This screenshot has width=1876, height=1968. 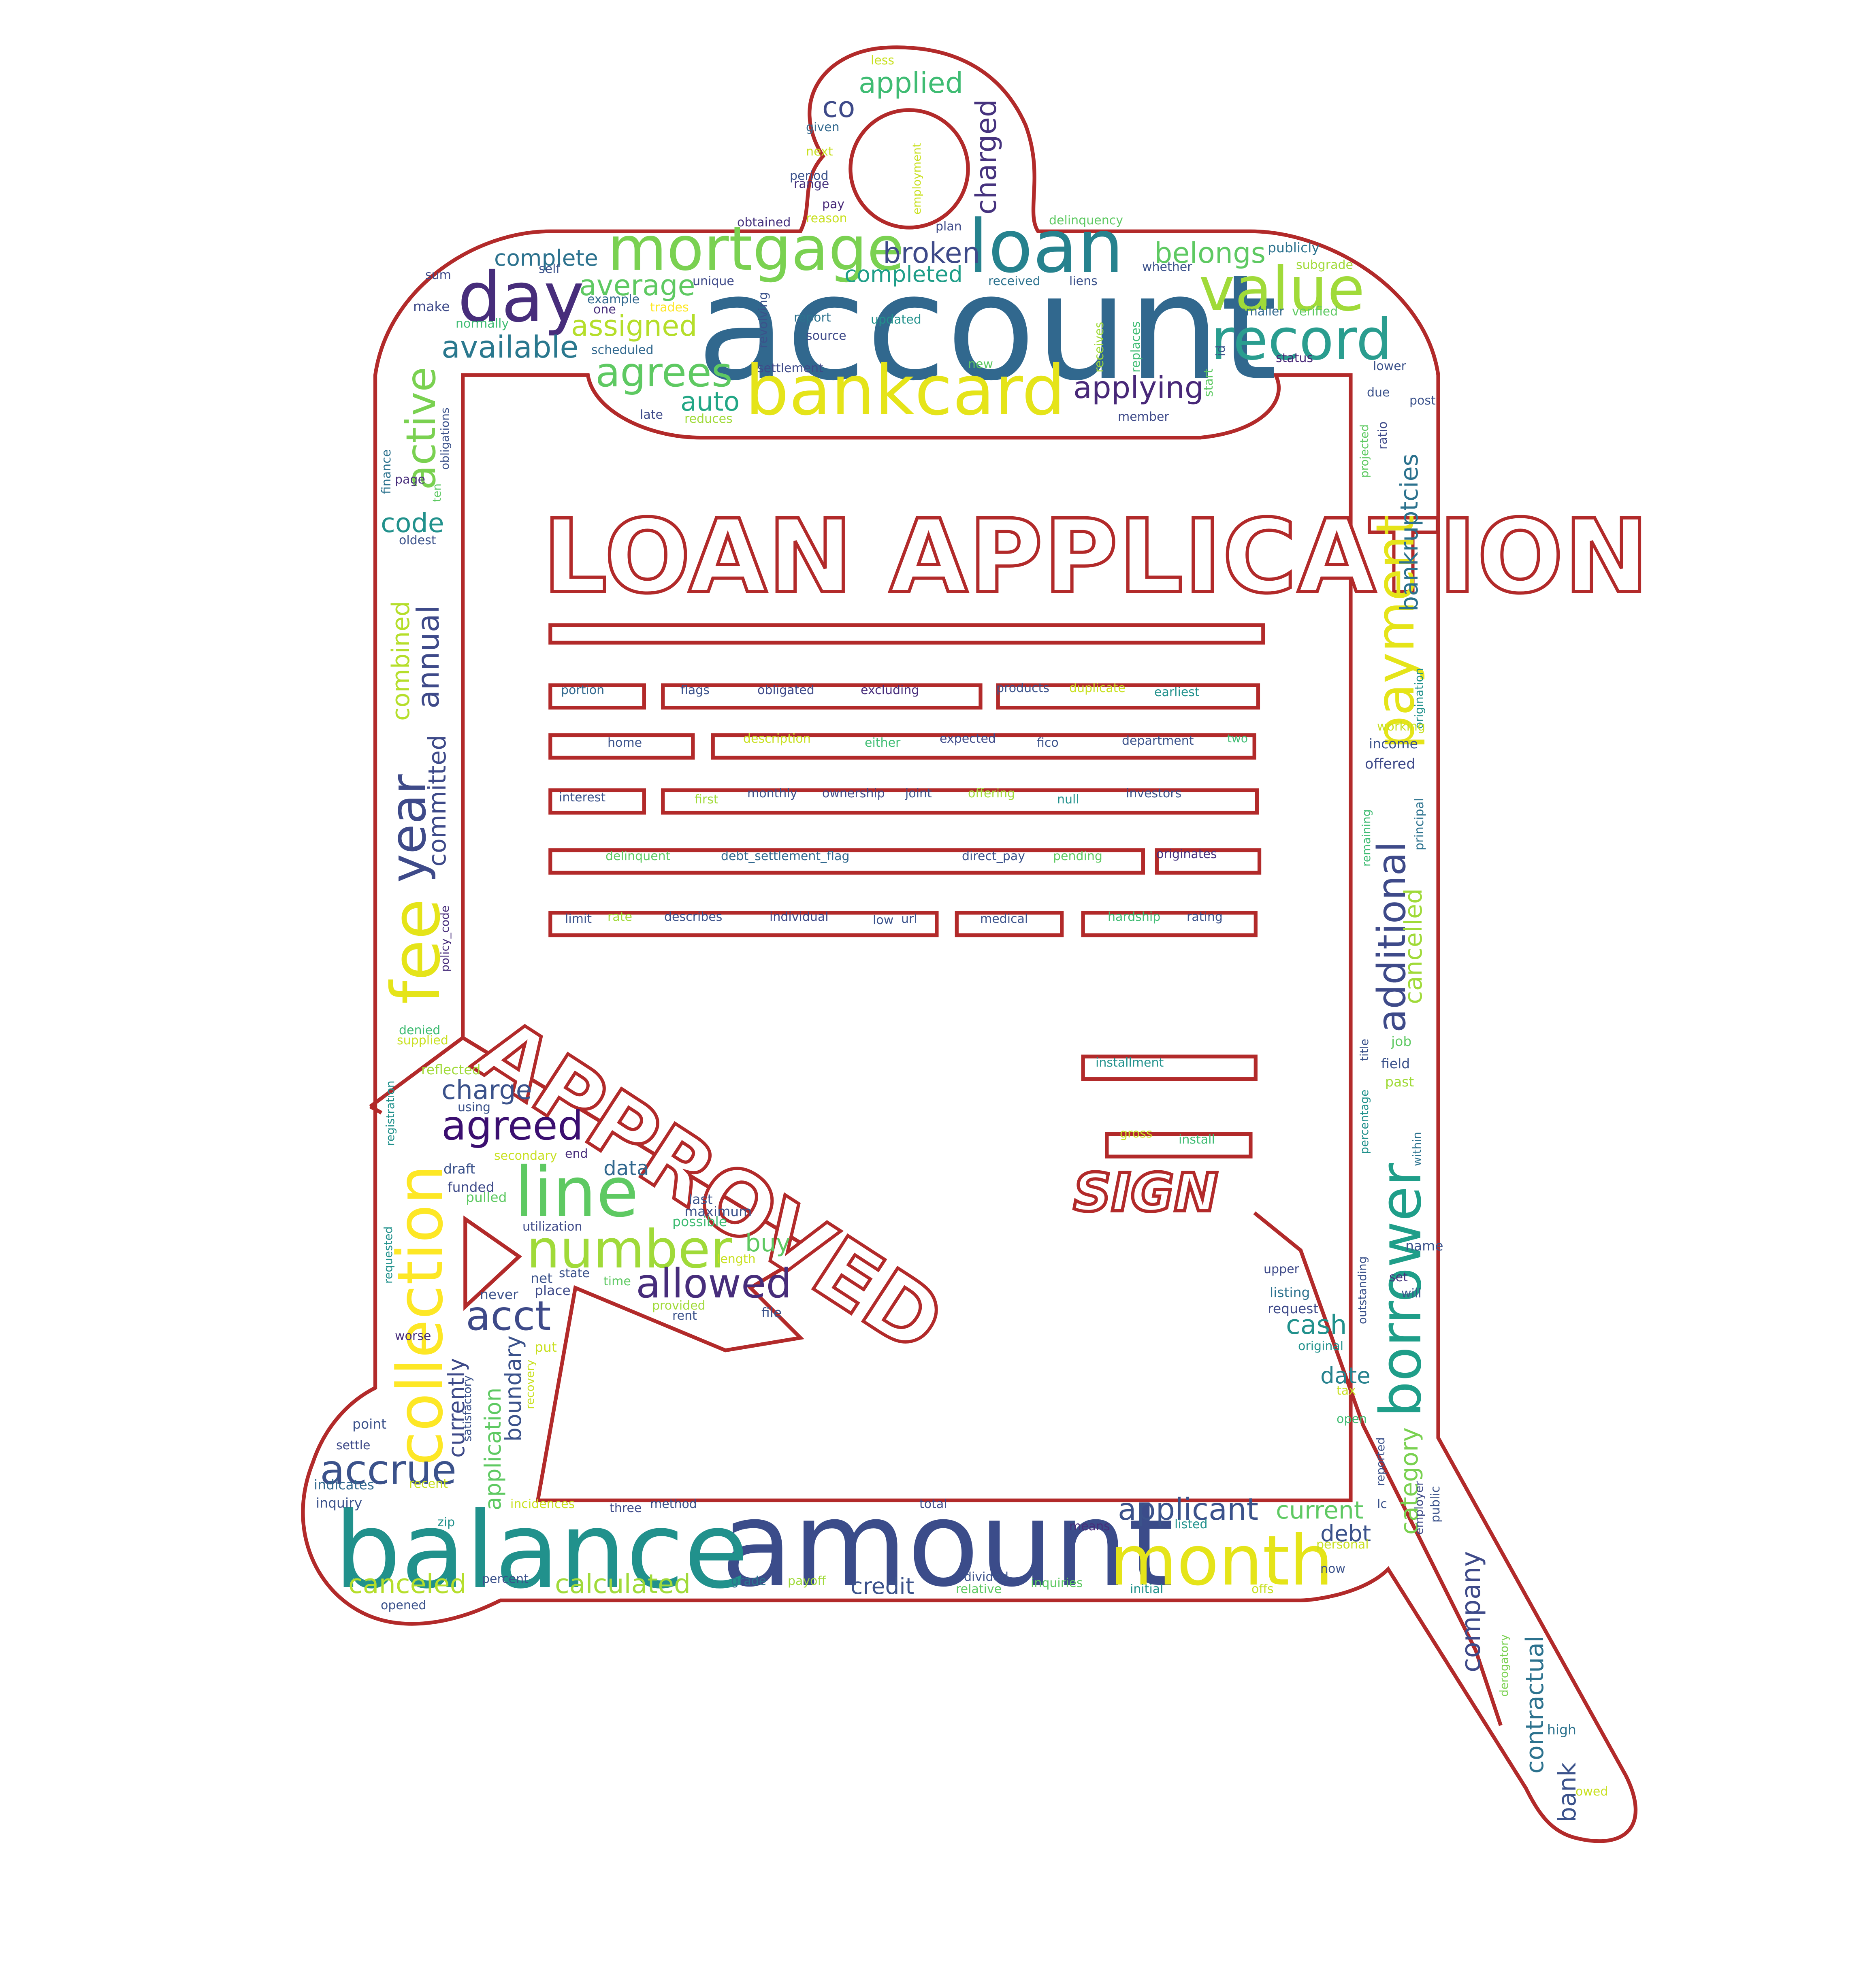 What do you see at coordinates (388, 1255) in the screenshot?
I see `word-requested: requested` at bounding box center [388, 1255].